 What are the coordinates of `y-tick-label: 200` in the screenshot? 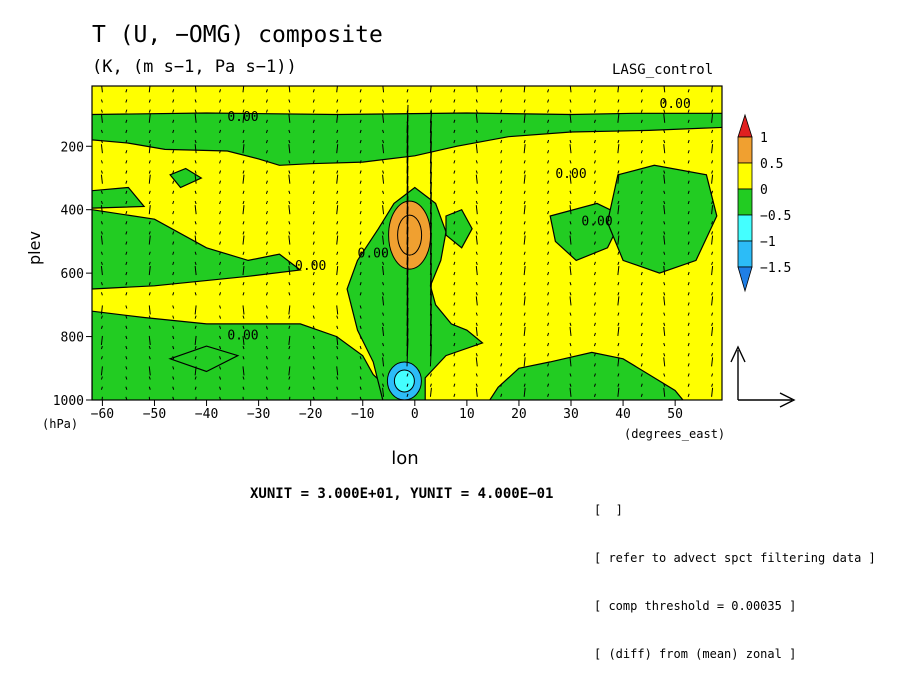 It's located at (72, 147).